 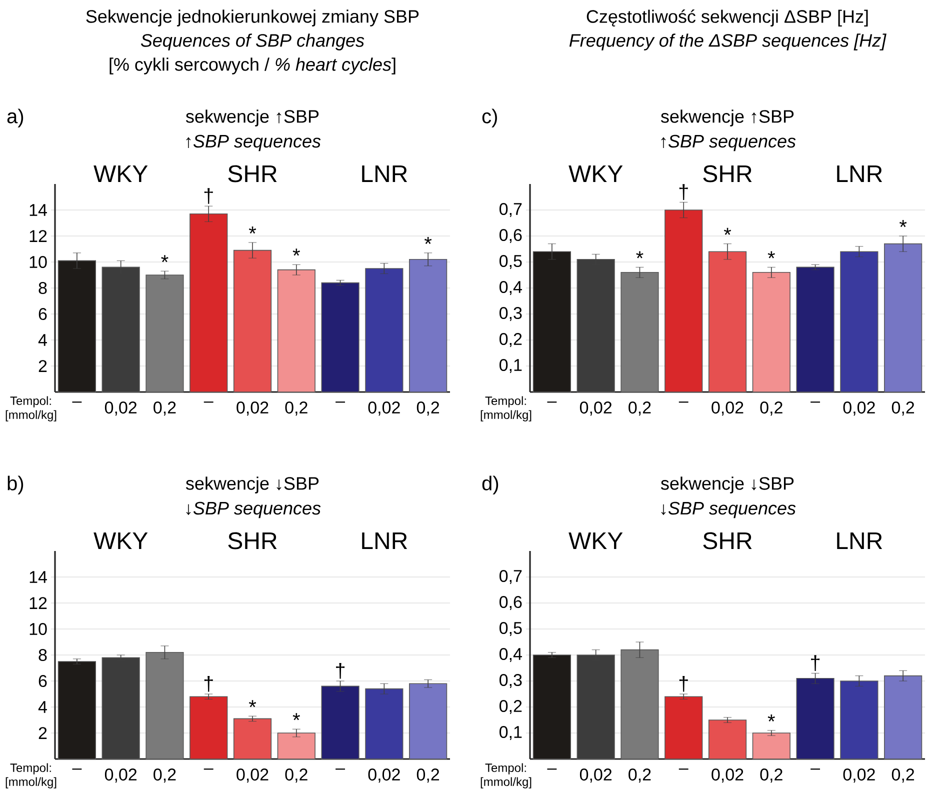 What do you see at coordinates (16, 485) in the screenshot?
I see `chart-title: b)` at bounding box center [16, 485].